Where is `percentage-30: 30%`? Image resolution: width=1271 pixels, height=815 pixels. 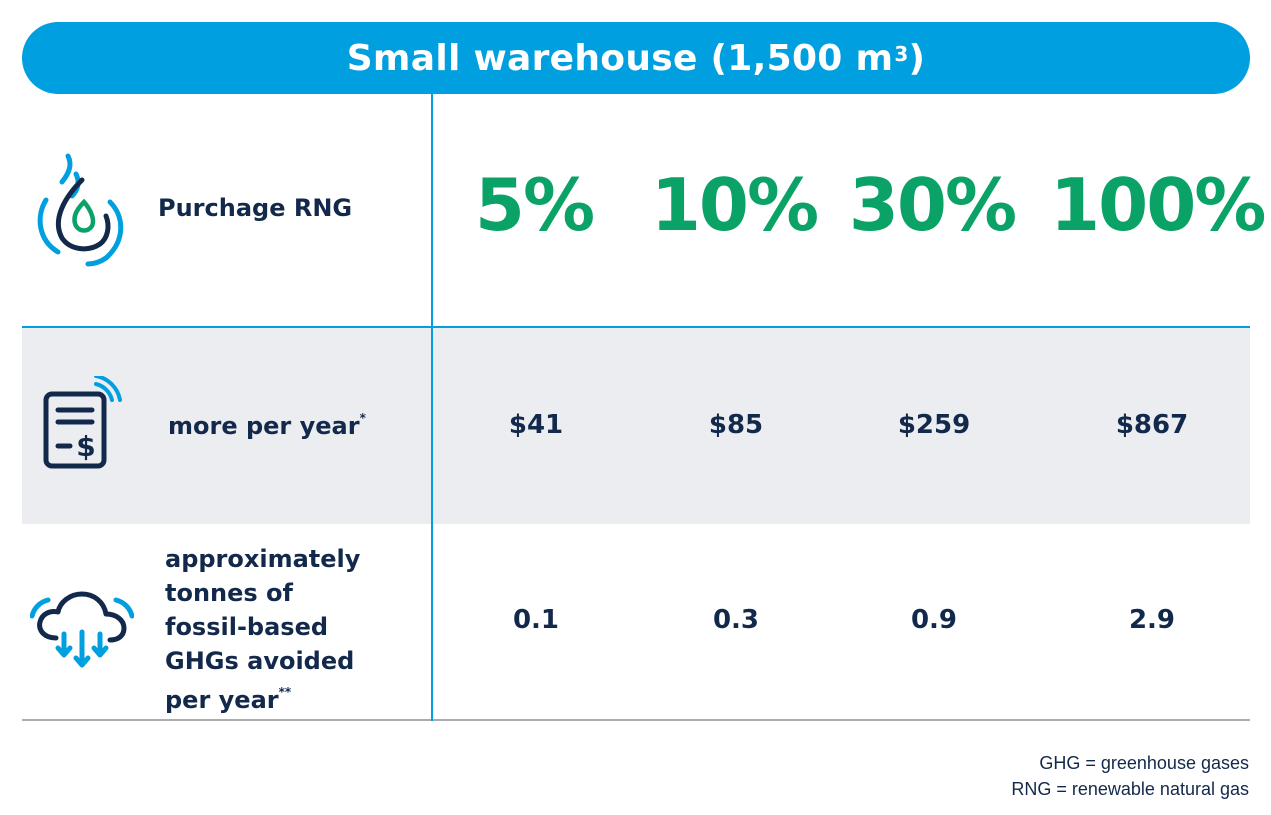
percentage-30: 30% is located at coordinates (932, 205).